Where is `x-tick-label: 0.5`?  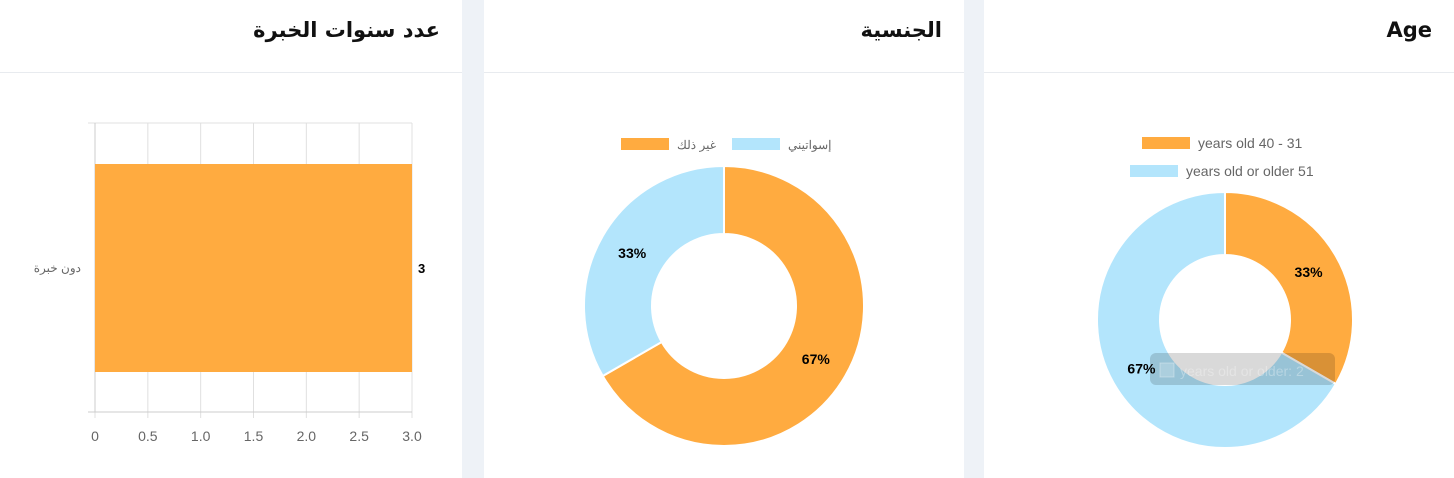 x-tick-label: 0.5 is located at coordinates (148, 436).